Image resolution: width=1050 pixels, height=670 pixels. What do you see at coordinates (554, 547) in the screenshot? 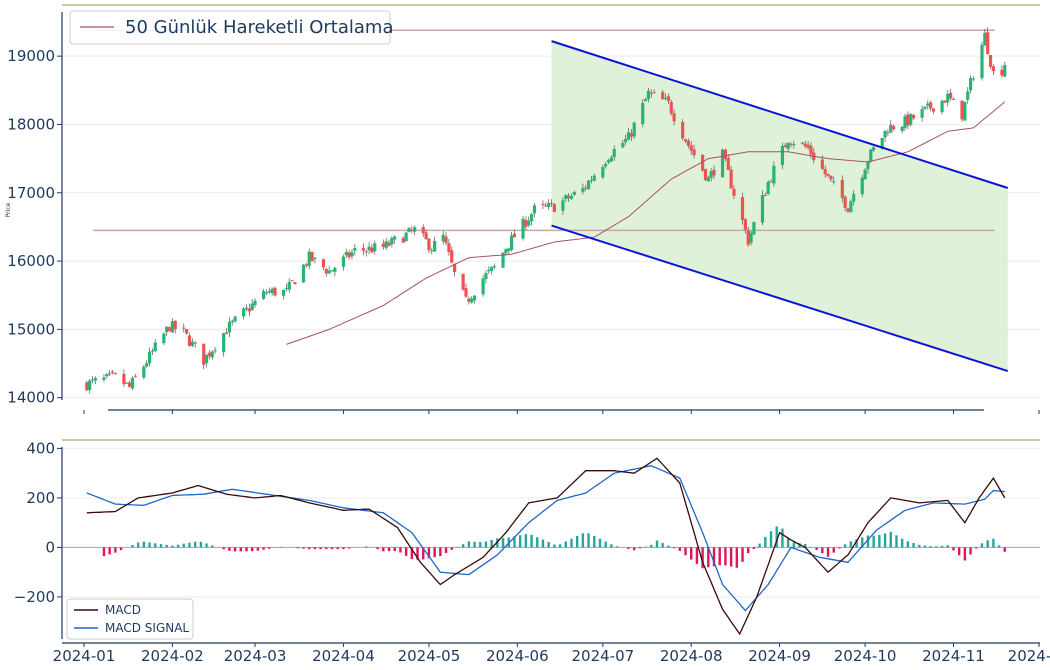
I see `macd-histogram` at bounding box center [554, 547].